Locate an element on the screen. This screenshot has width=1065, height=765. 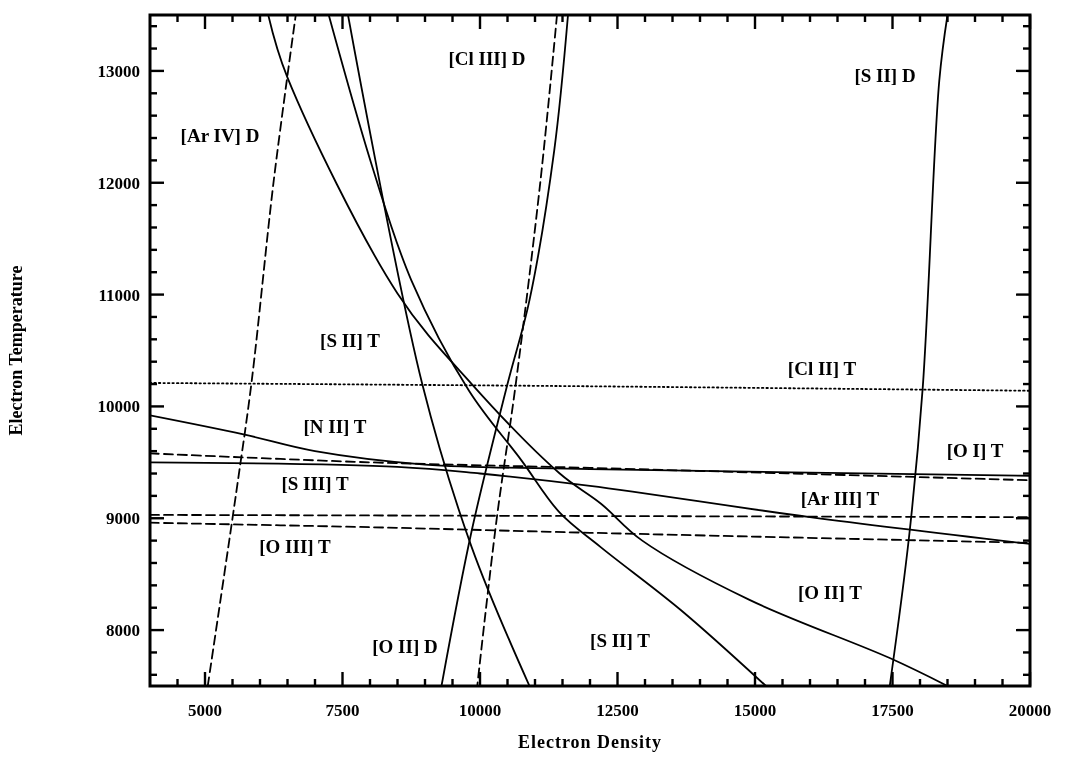
annotation: [Ar III] T is located at coordinates (840, 498).